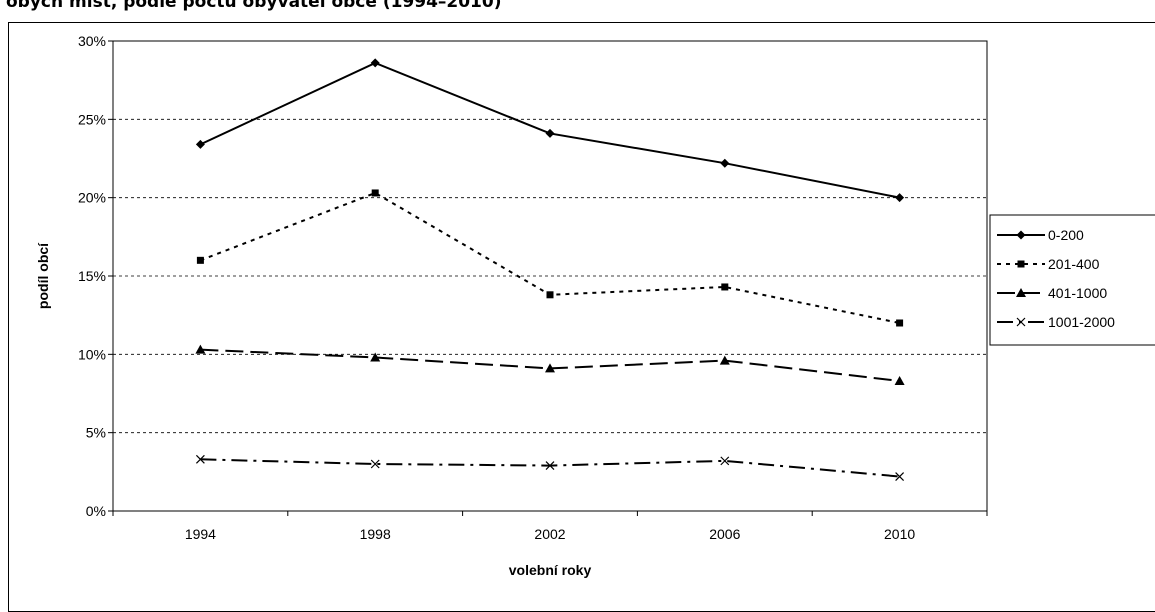  I want to click on x-tick-label: 1998, so click(375, 534).